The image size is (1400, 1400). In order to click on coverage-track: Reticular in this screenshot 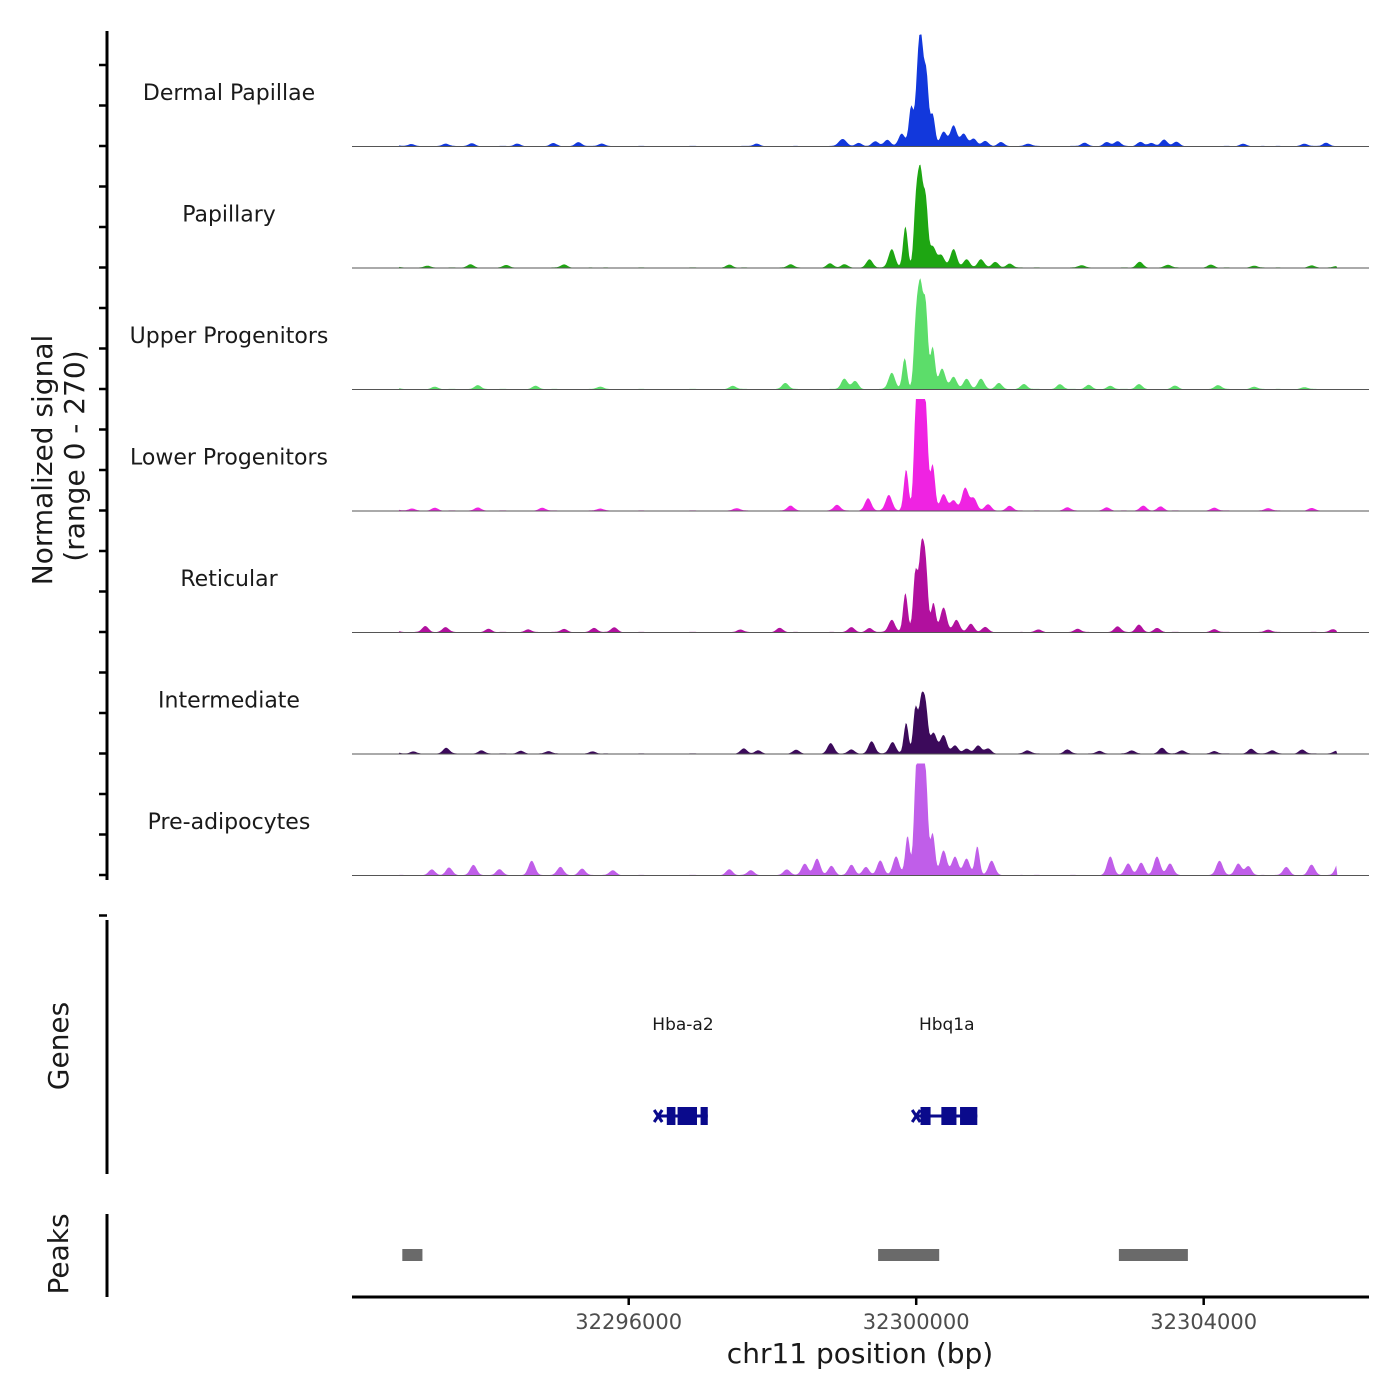, I will do `click(774, 585)`.